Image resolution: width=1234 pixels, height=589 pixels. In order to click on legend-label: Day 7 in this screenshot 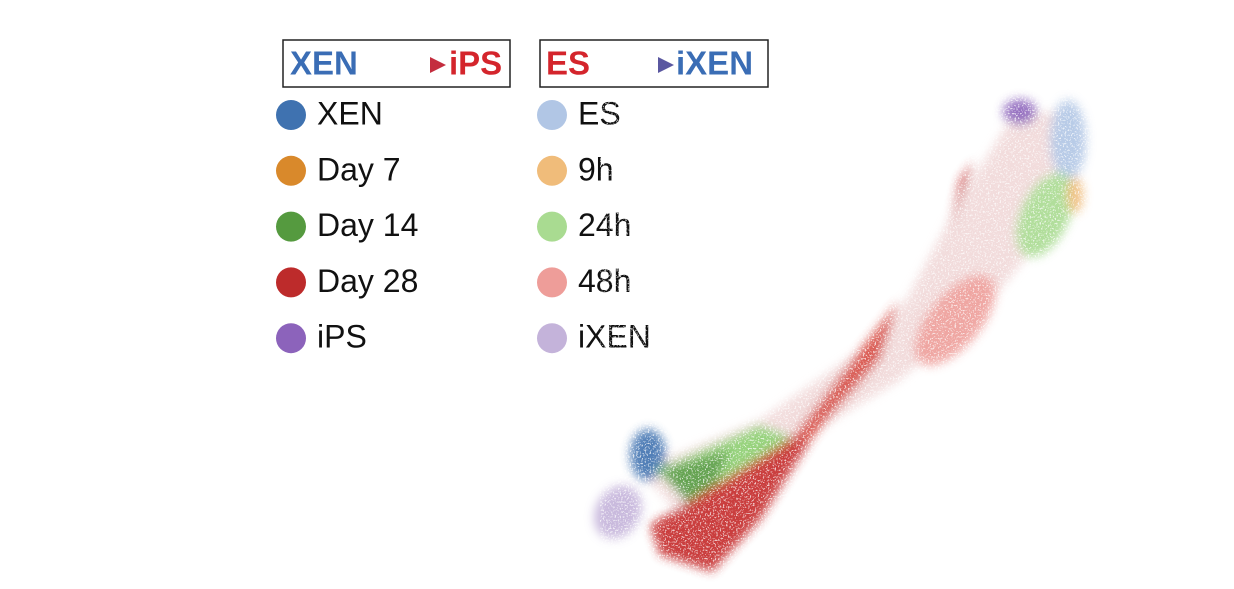, I will do `click(359, 169)`.